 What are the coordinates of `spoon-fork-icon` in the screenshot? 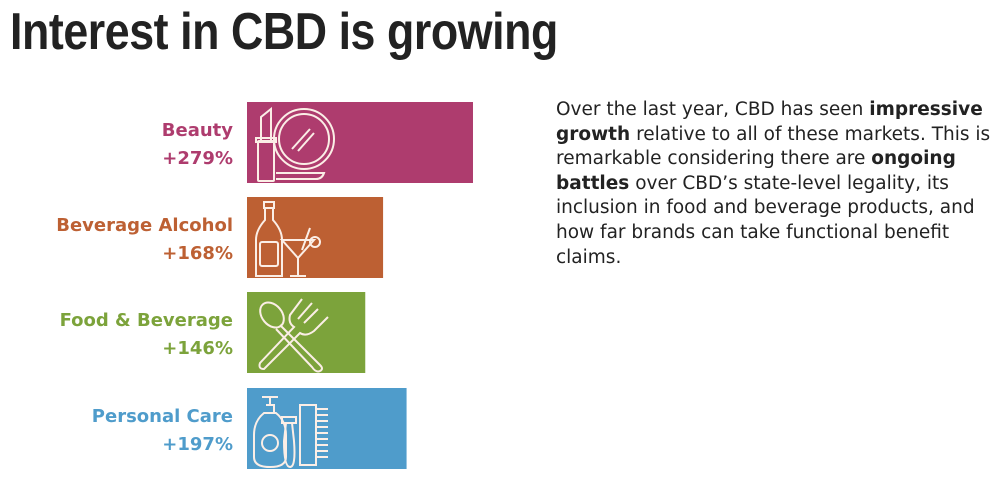 It's located at (293, 335).